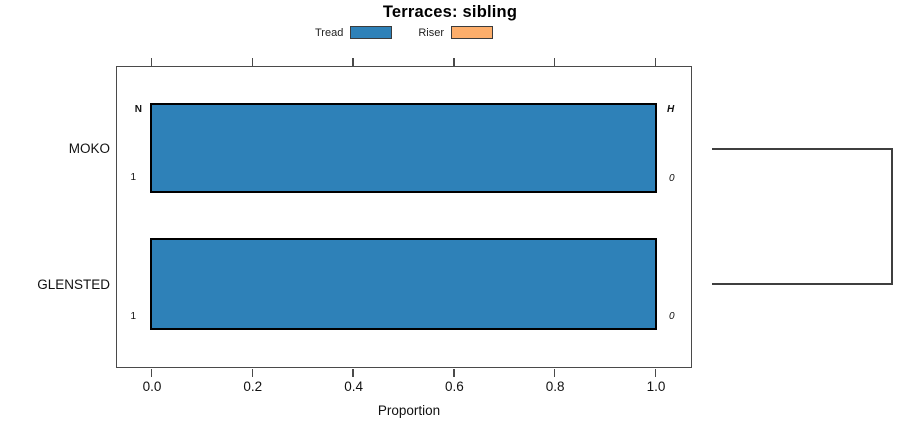 The width and height of the screenshot is (900, 440). Describe the element at coordinates (152, 386) in the screenshot. I see `x-tick-label: 0.0` at that location.